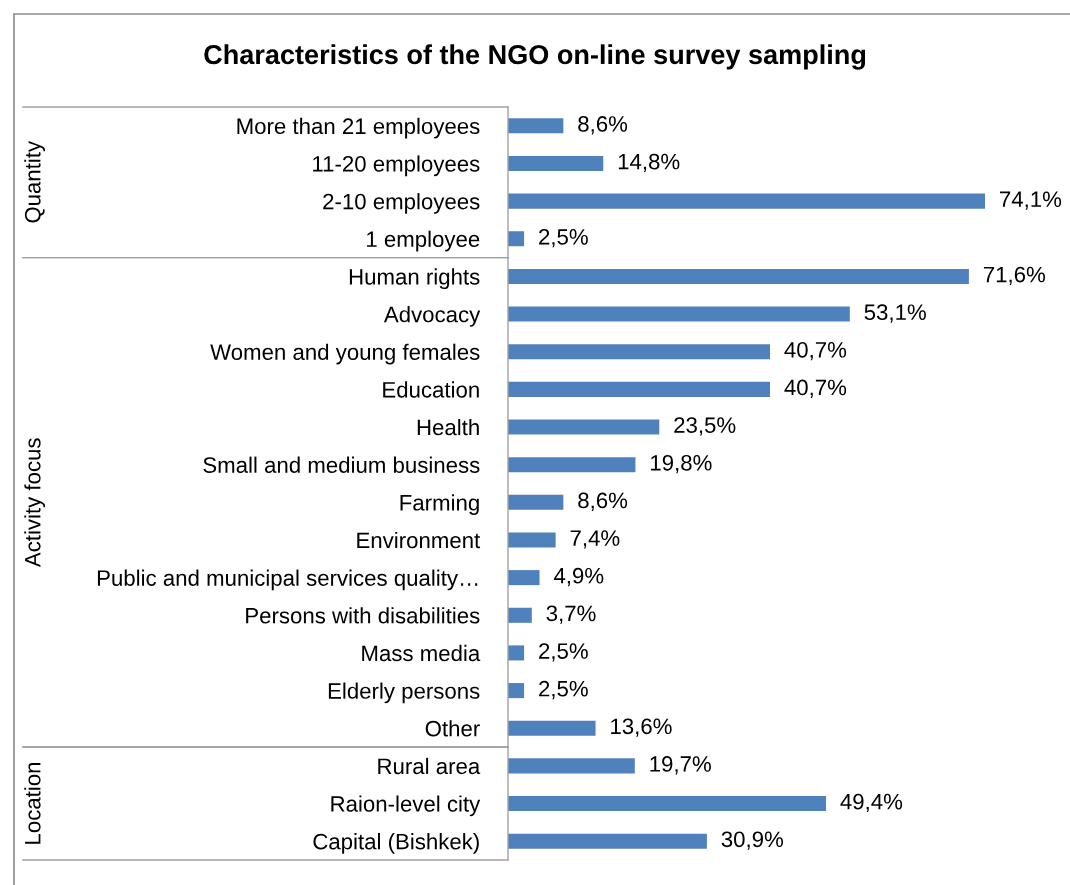 The image size is (1070, 885). Describe the element at coordinates (341, 464) in the screenshot. I see `y-tick-label: Small and medium business` at that location.